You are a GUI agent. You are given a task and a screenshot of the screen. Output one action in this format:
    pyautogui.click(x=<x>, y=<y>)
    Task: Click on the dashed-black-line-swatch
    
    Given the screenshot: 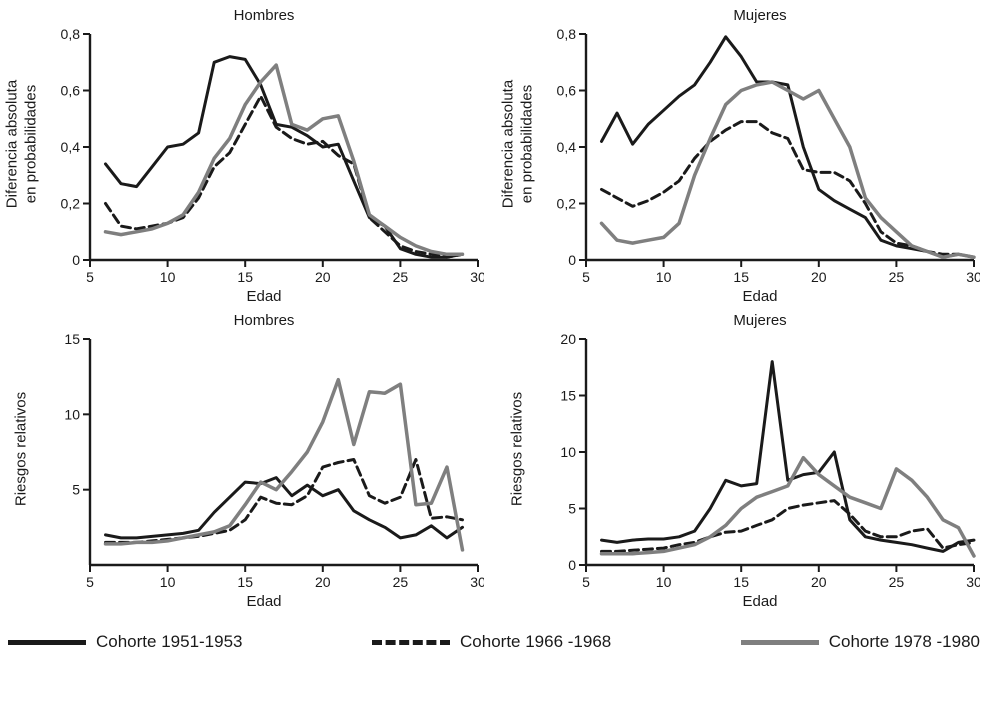 What is the action you would take?
    pyautogui.click(x=411, y=642)
    